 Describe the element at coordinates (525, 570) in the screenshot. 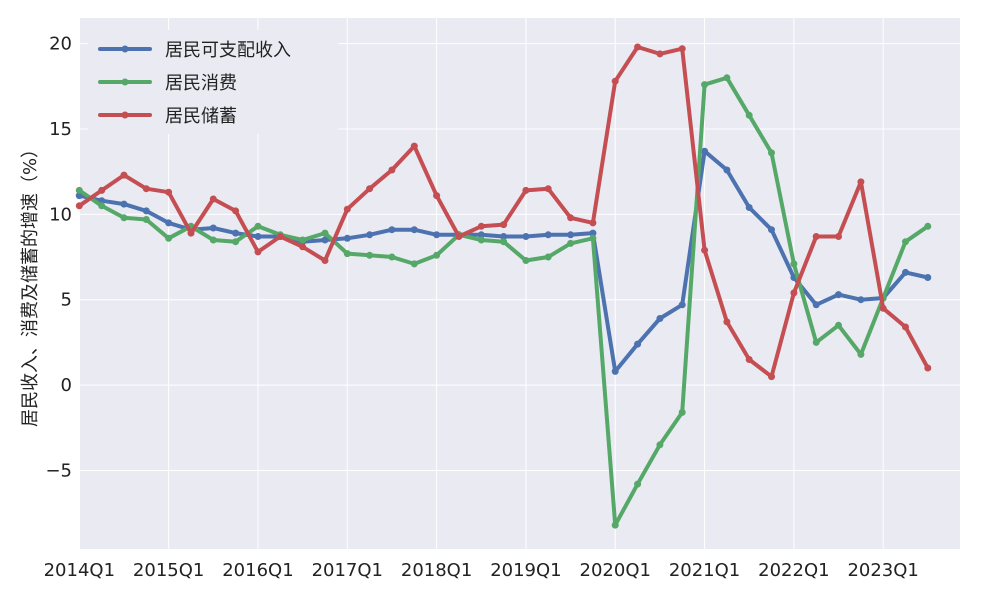

I see `x-tick-label: 2019Q1` at that location.